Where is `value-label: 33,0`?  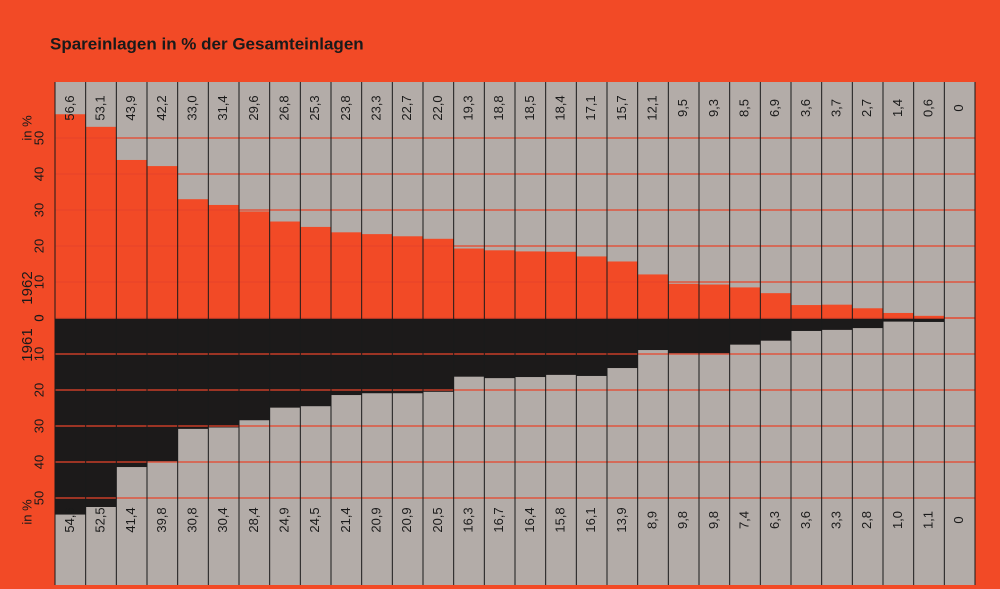 value-label: 33,0 is located at coordinates (191, 107).